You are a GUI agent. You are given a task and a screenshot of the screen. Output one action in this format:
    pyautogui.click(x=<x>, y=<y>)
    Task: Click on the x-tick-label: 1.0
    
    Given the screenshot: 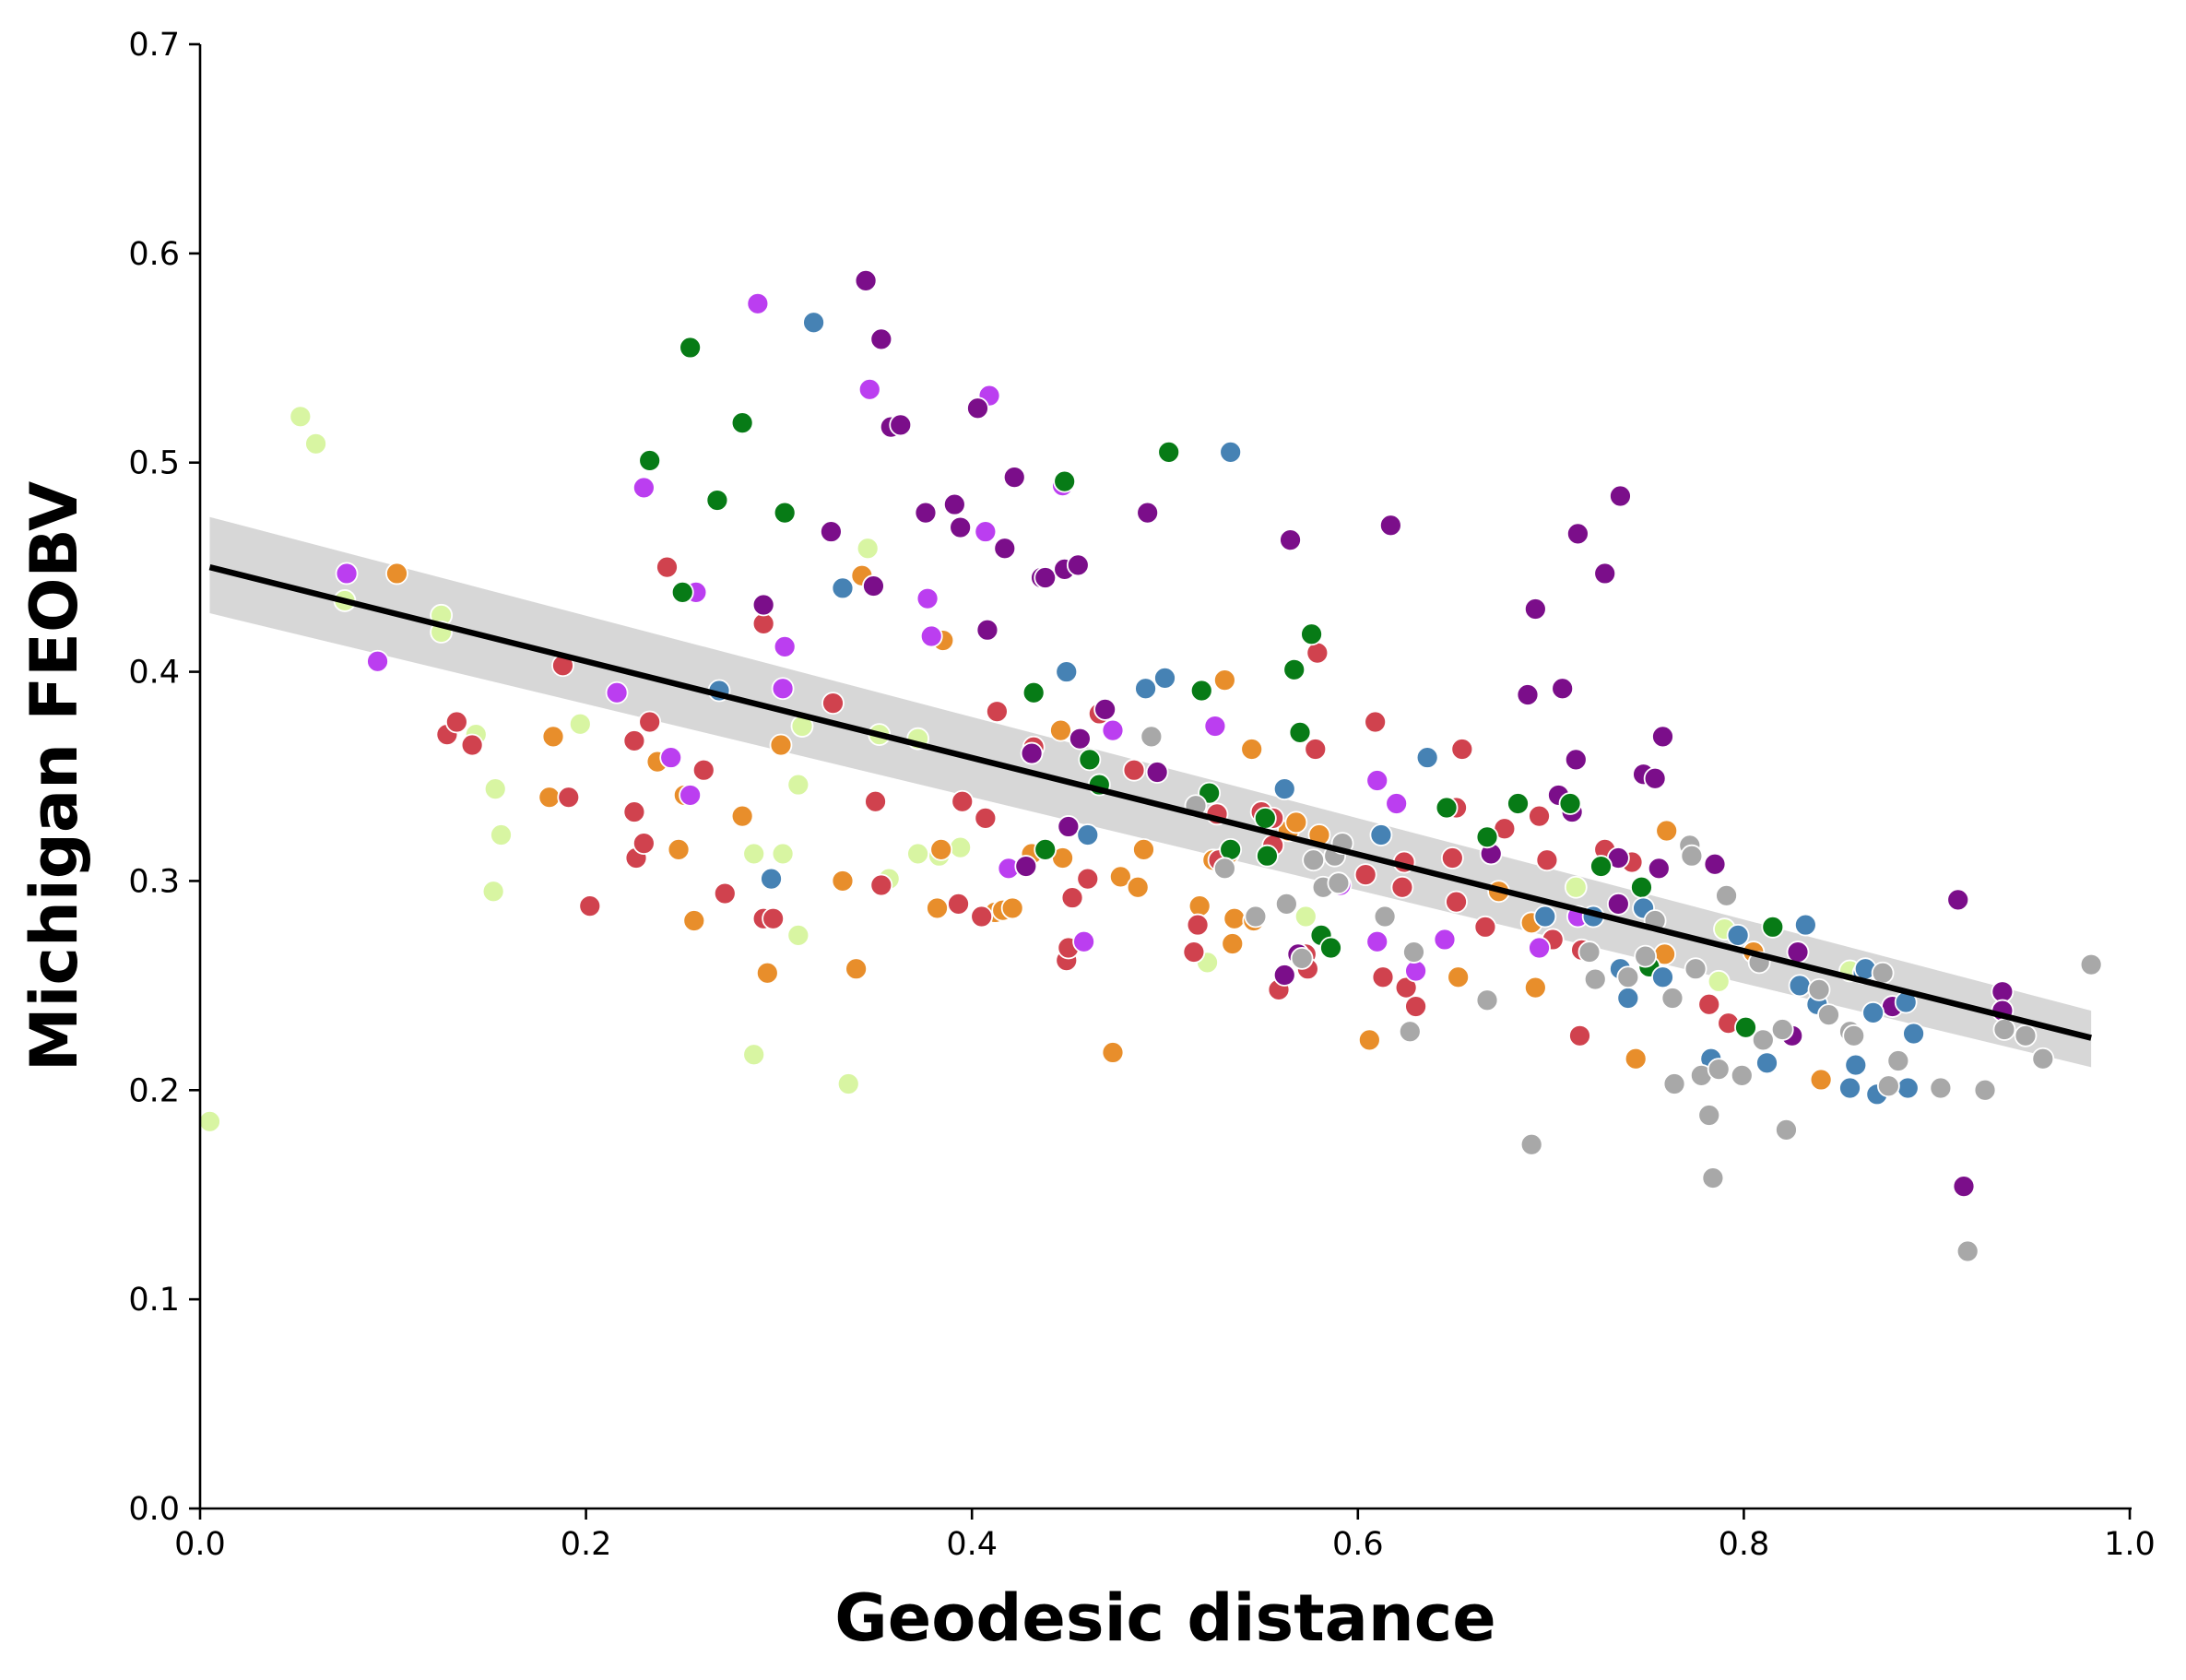 What is the action you would take?
    pyautogui.click(x=2130, y=1544)
    